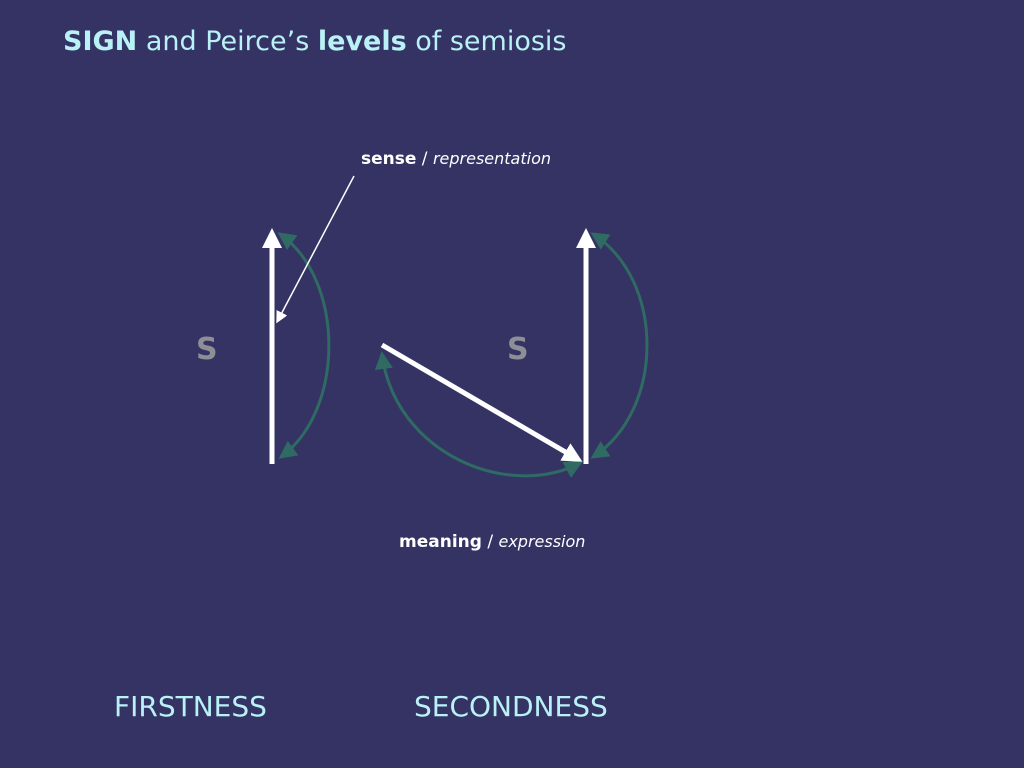 This screenshot has height=768, width=1024. I want to click on meaning-label: meaning / expression, so click(492, 542).